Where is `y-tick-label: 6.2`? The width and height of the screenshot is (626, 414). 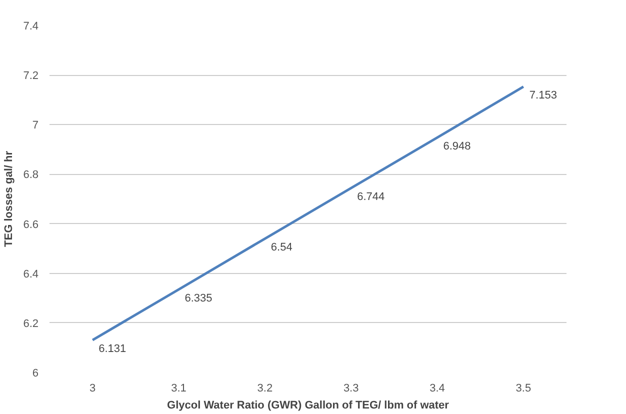 y-tick-label: 6.2 is located at coordinates (31, 324).